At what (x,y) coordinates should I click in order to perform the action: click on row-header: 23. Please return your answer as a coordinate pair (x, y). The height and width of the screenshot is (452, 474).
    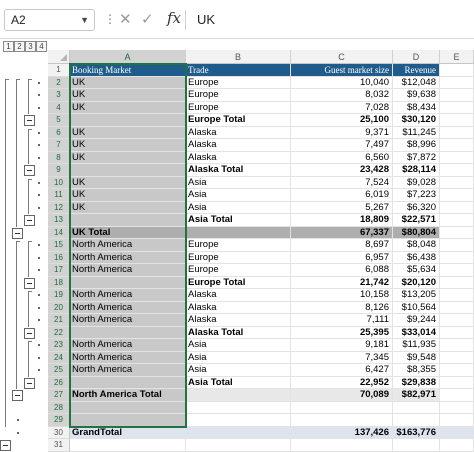
    Looking at the image, I should click on (59, 345).